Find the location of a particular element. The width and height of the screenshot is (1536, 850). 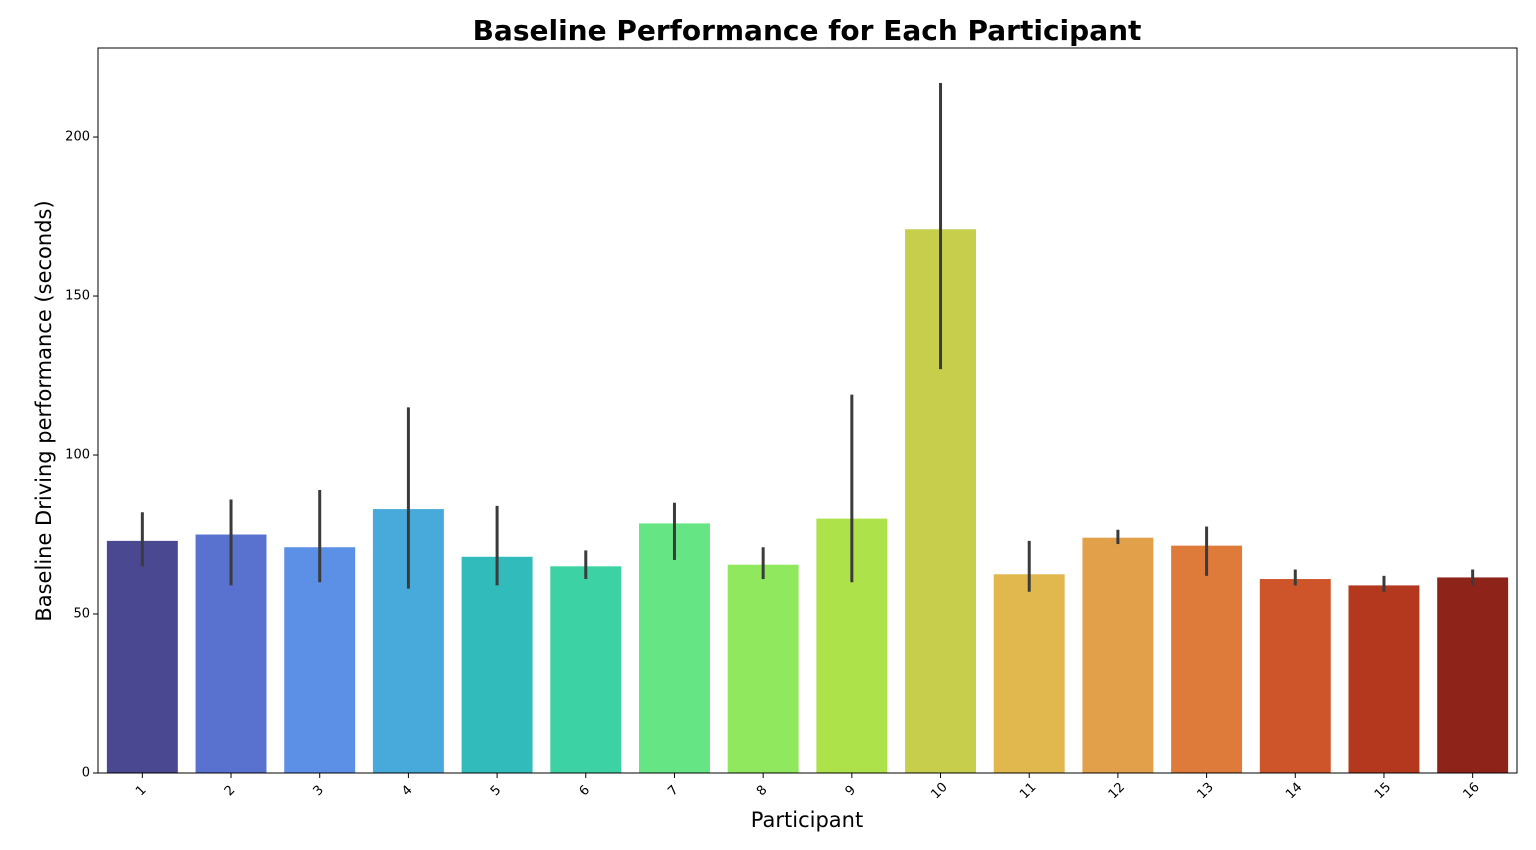

x-tick-label-6: 6 is located at coordinates (585, 791).